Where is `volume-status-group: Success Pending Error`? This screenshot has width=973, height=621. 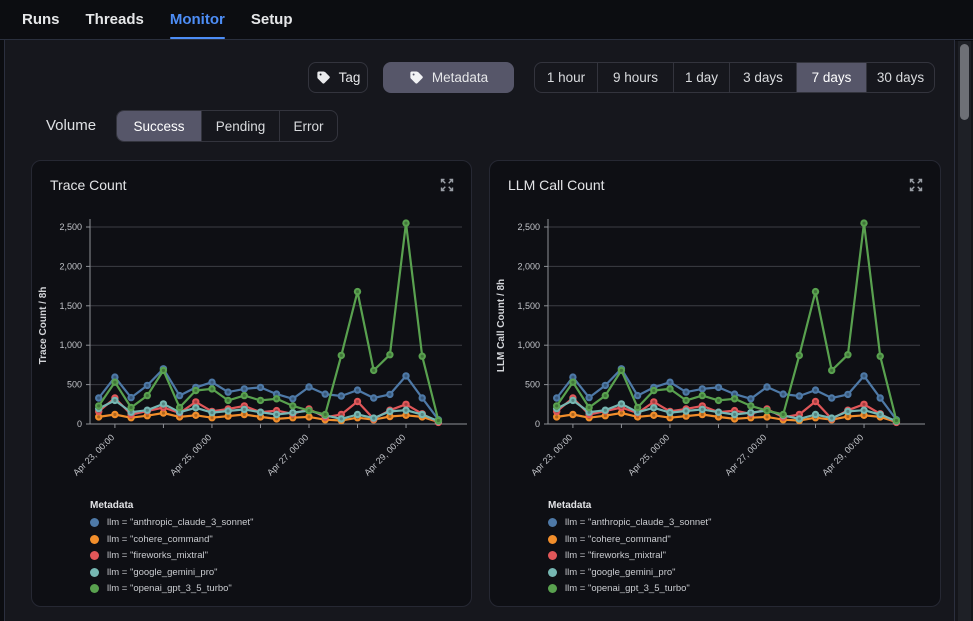
volume-status-group: Success Pending Error is located at coordinates (227, 126).